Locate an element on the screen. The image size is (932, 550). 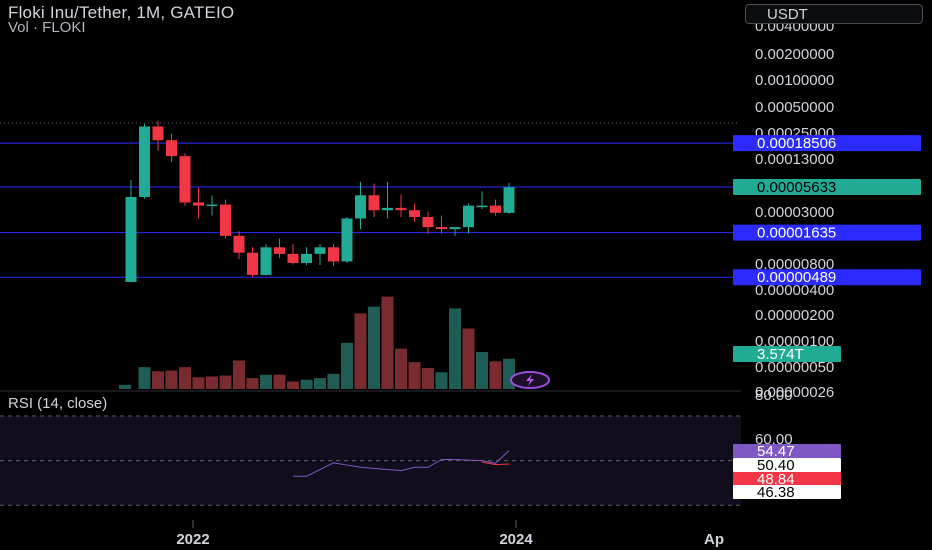
price-label-text: 0.00005633 is located at coordinates (796, 187).